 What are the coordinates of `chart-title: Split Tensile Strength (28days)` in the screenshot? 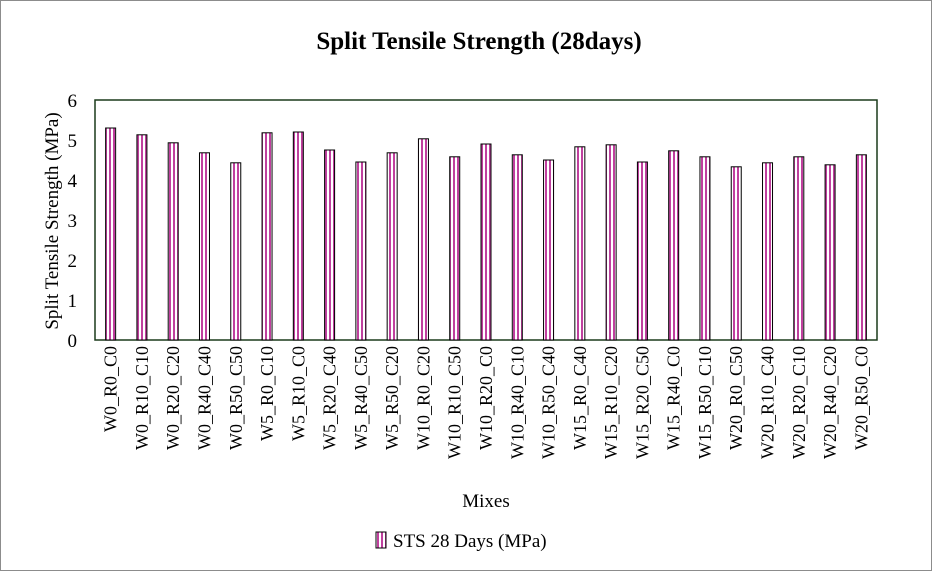 It's located at (478, 41).